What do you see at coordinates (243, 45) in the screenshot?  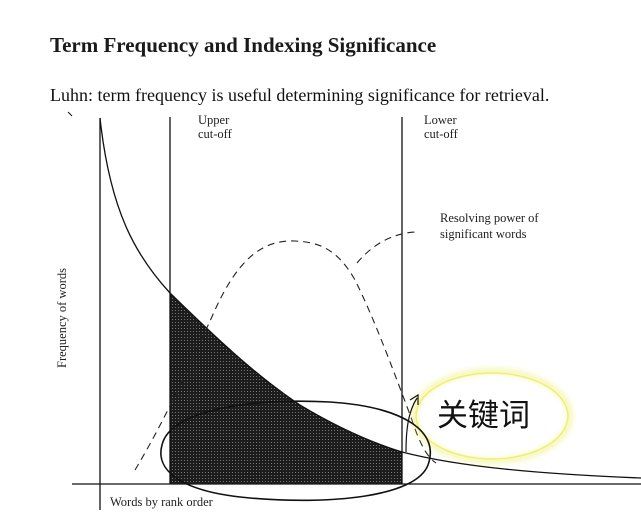 I see `page-title: Term Frequency and Indexing Significance` at bounding box center [243, 45].